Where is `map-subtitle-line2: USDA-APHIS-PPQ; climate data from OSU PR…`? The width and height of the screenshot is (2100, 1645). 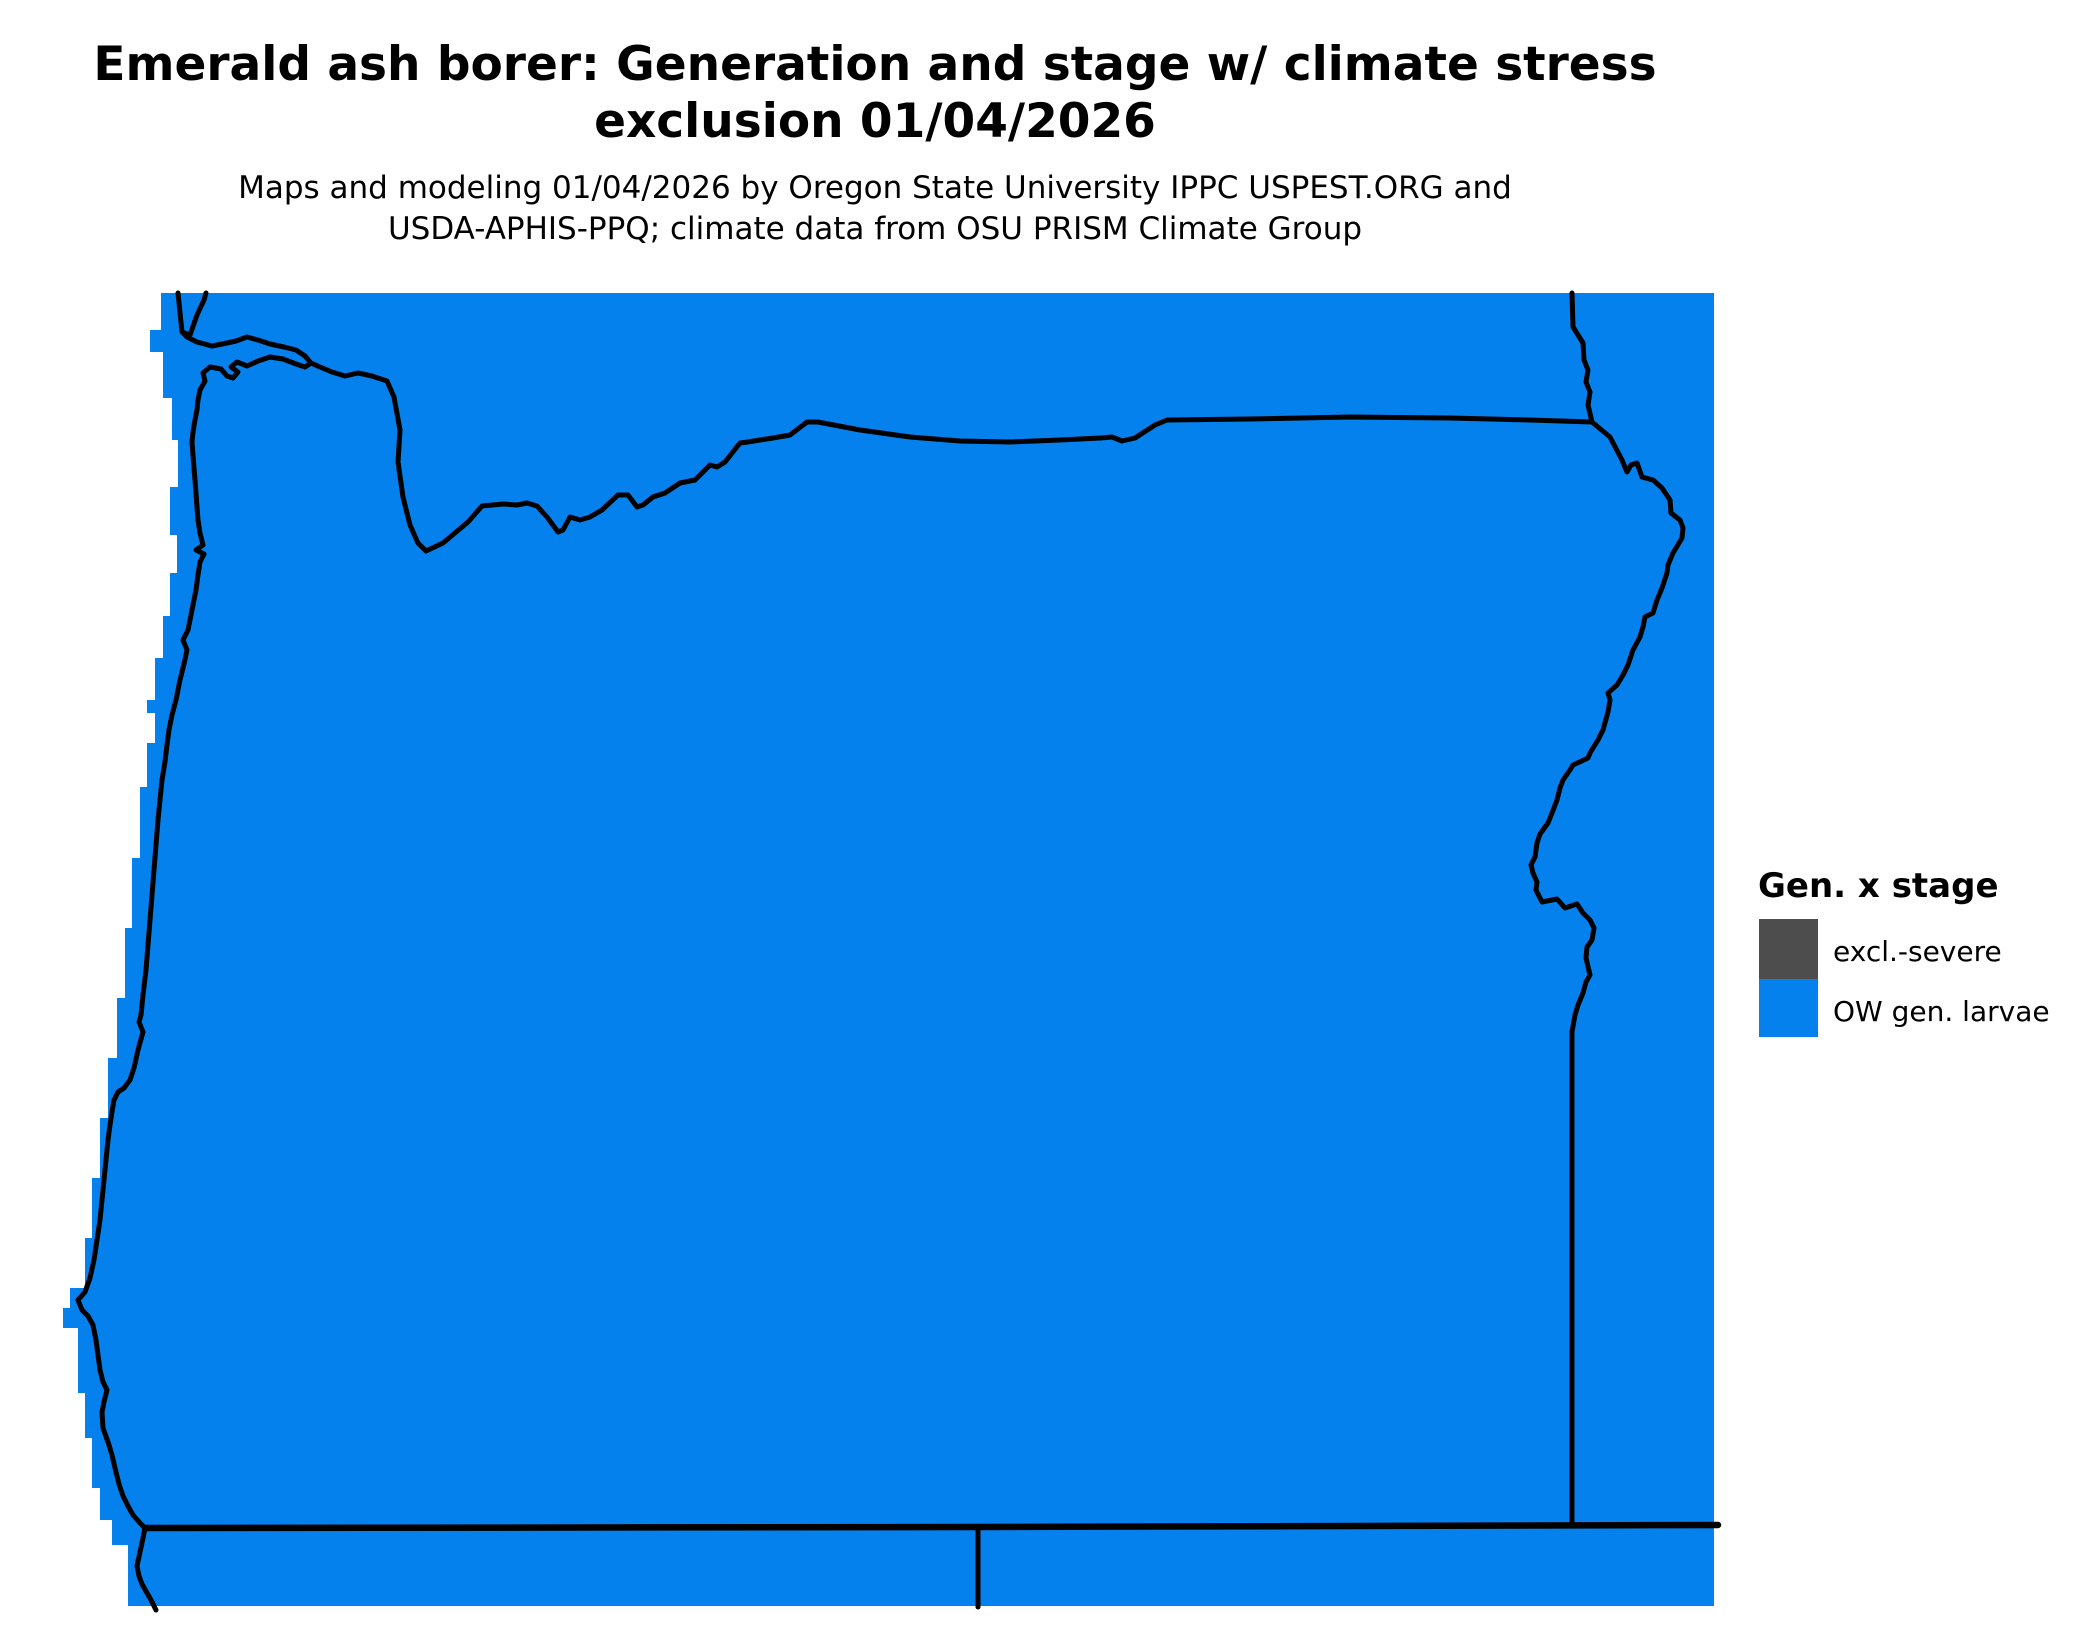 map-subtitle-line2: USDA-APHIS-PPQ; climate data from OSU PR… is located at coordinates (875, 229).